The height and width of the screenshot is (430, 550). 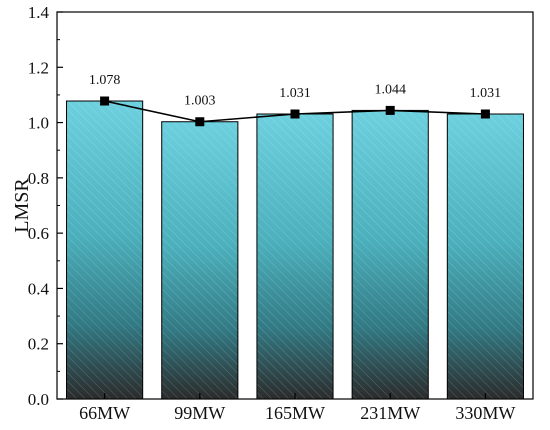 I want to click on bar-outline-99MW, so click(x=200, y=260).